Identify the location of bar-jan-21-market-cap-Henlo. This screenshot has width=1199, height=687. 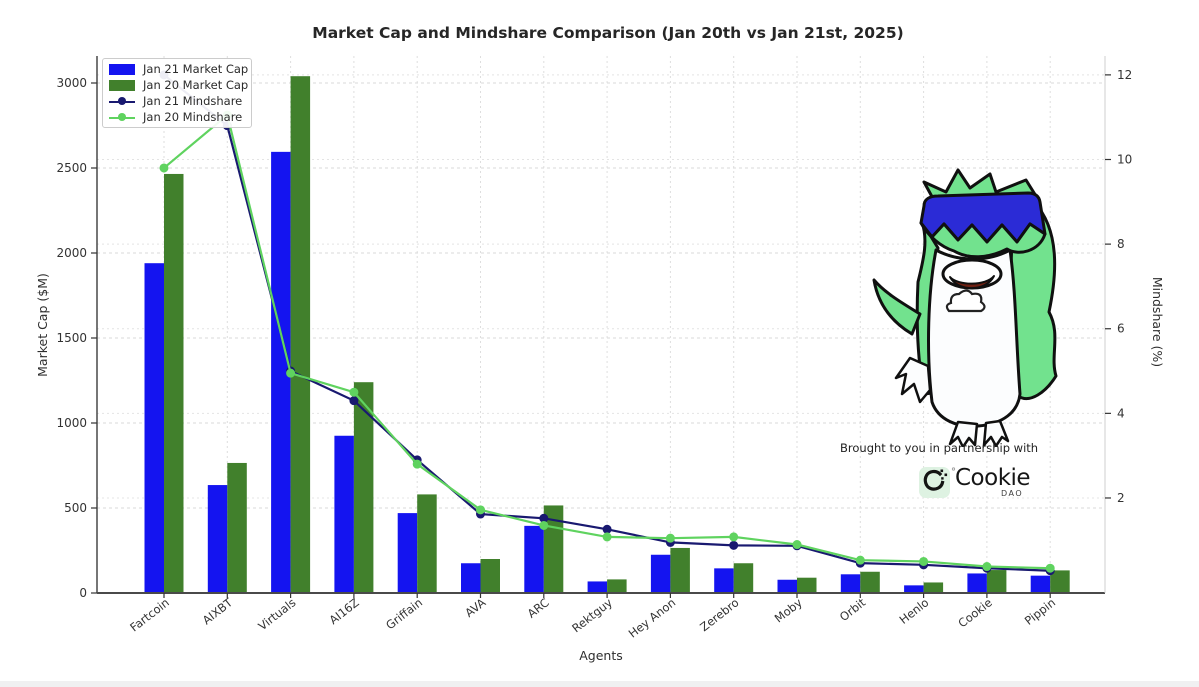
(914, 589).